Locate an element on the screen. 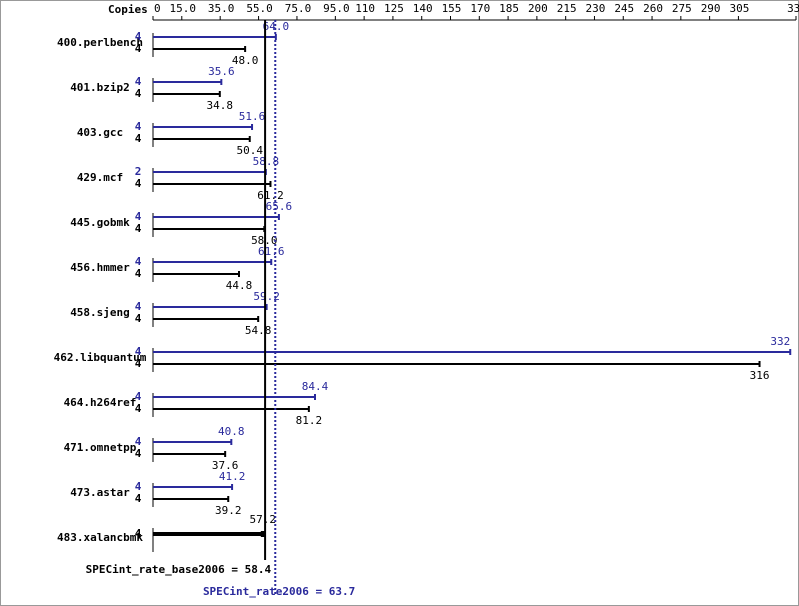  benchmark-label: 401.bzip2 is located at coordinates (100, 87).